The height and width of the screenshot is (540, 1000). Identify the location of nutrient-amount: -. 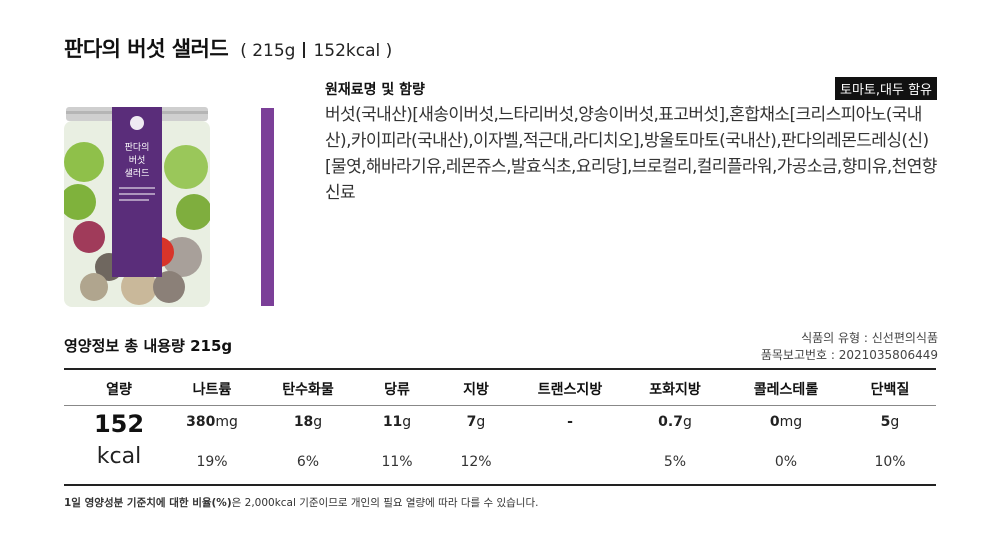
(570, 422).